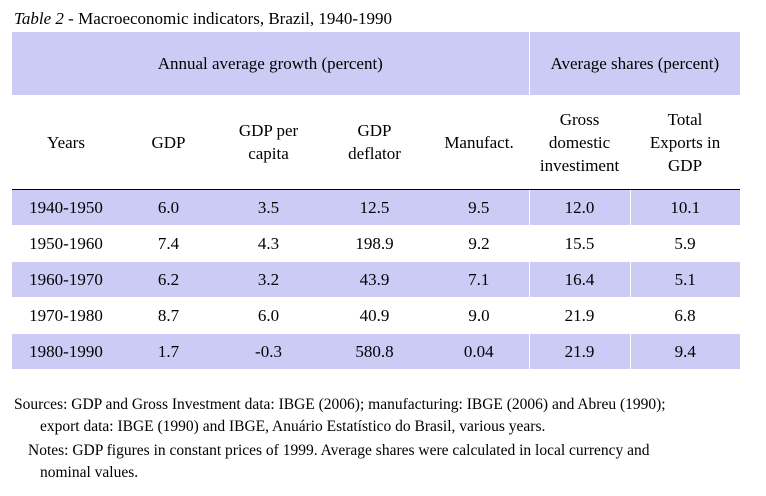 This screenshot has height=496, width=766. Describe the element at coordinates (268, 243) in the screenshot. I see `table-cell: 4.3` at that location.